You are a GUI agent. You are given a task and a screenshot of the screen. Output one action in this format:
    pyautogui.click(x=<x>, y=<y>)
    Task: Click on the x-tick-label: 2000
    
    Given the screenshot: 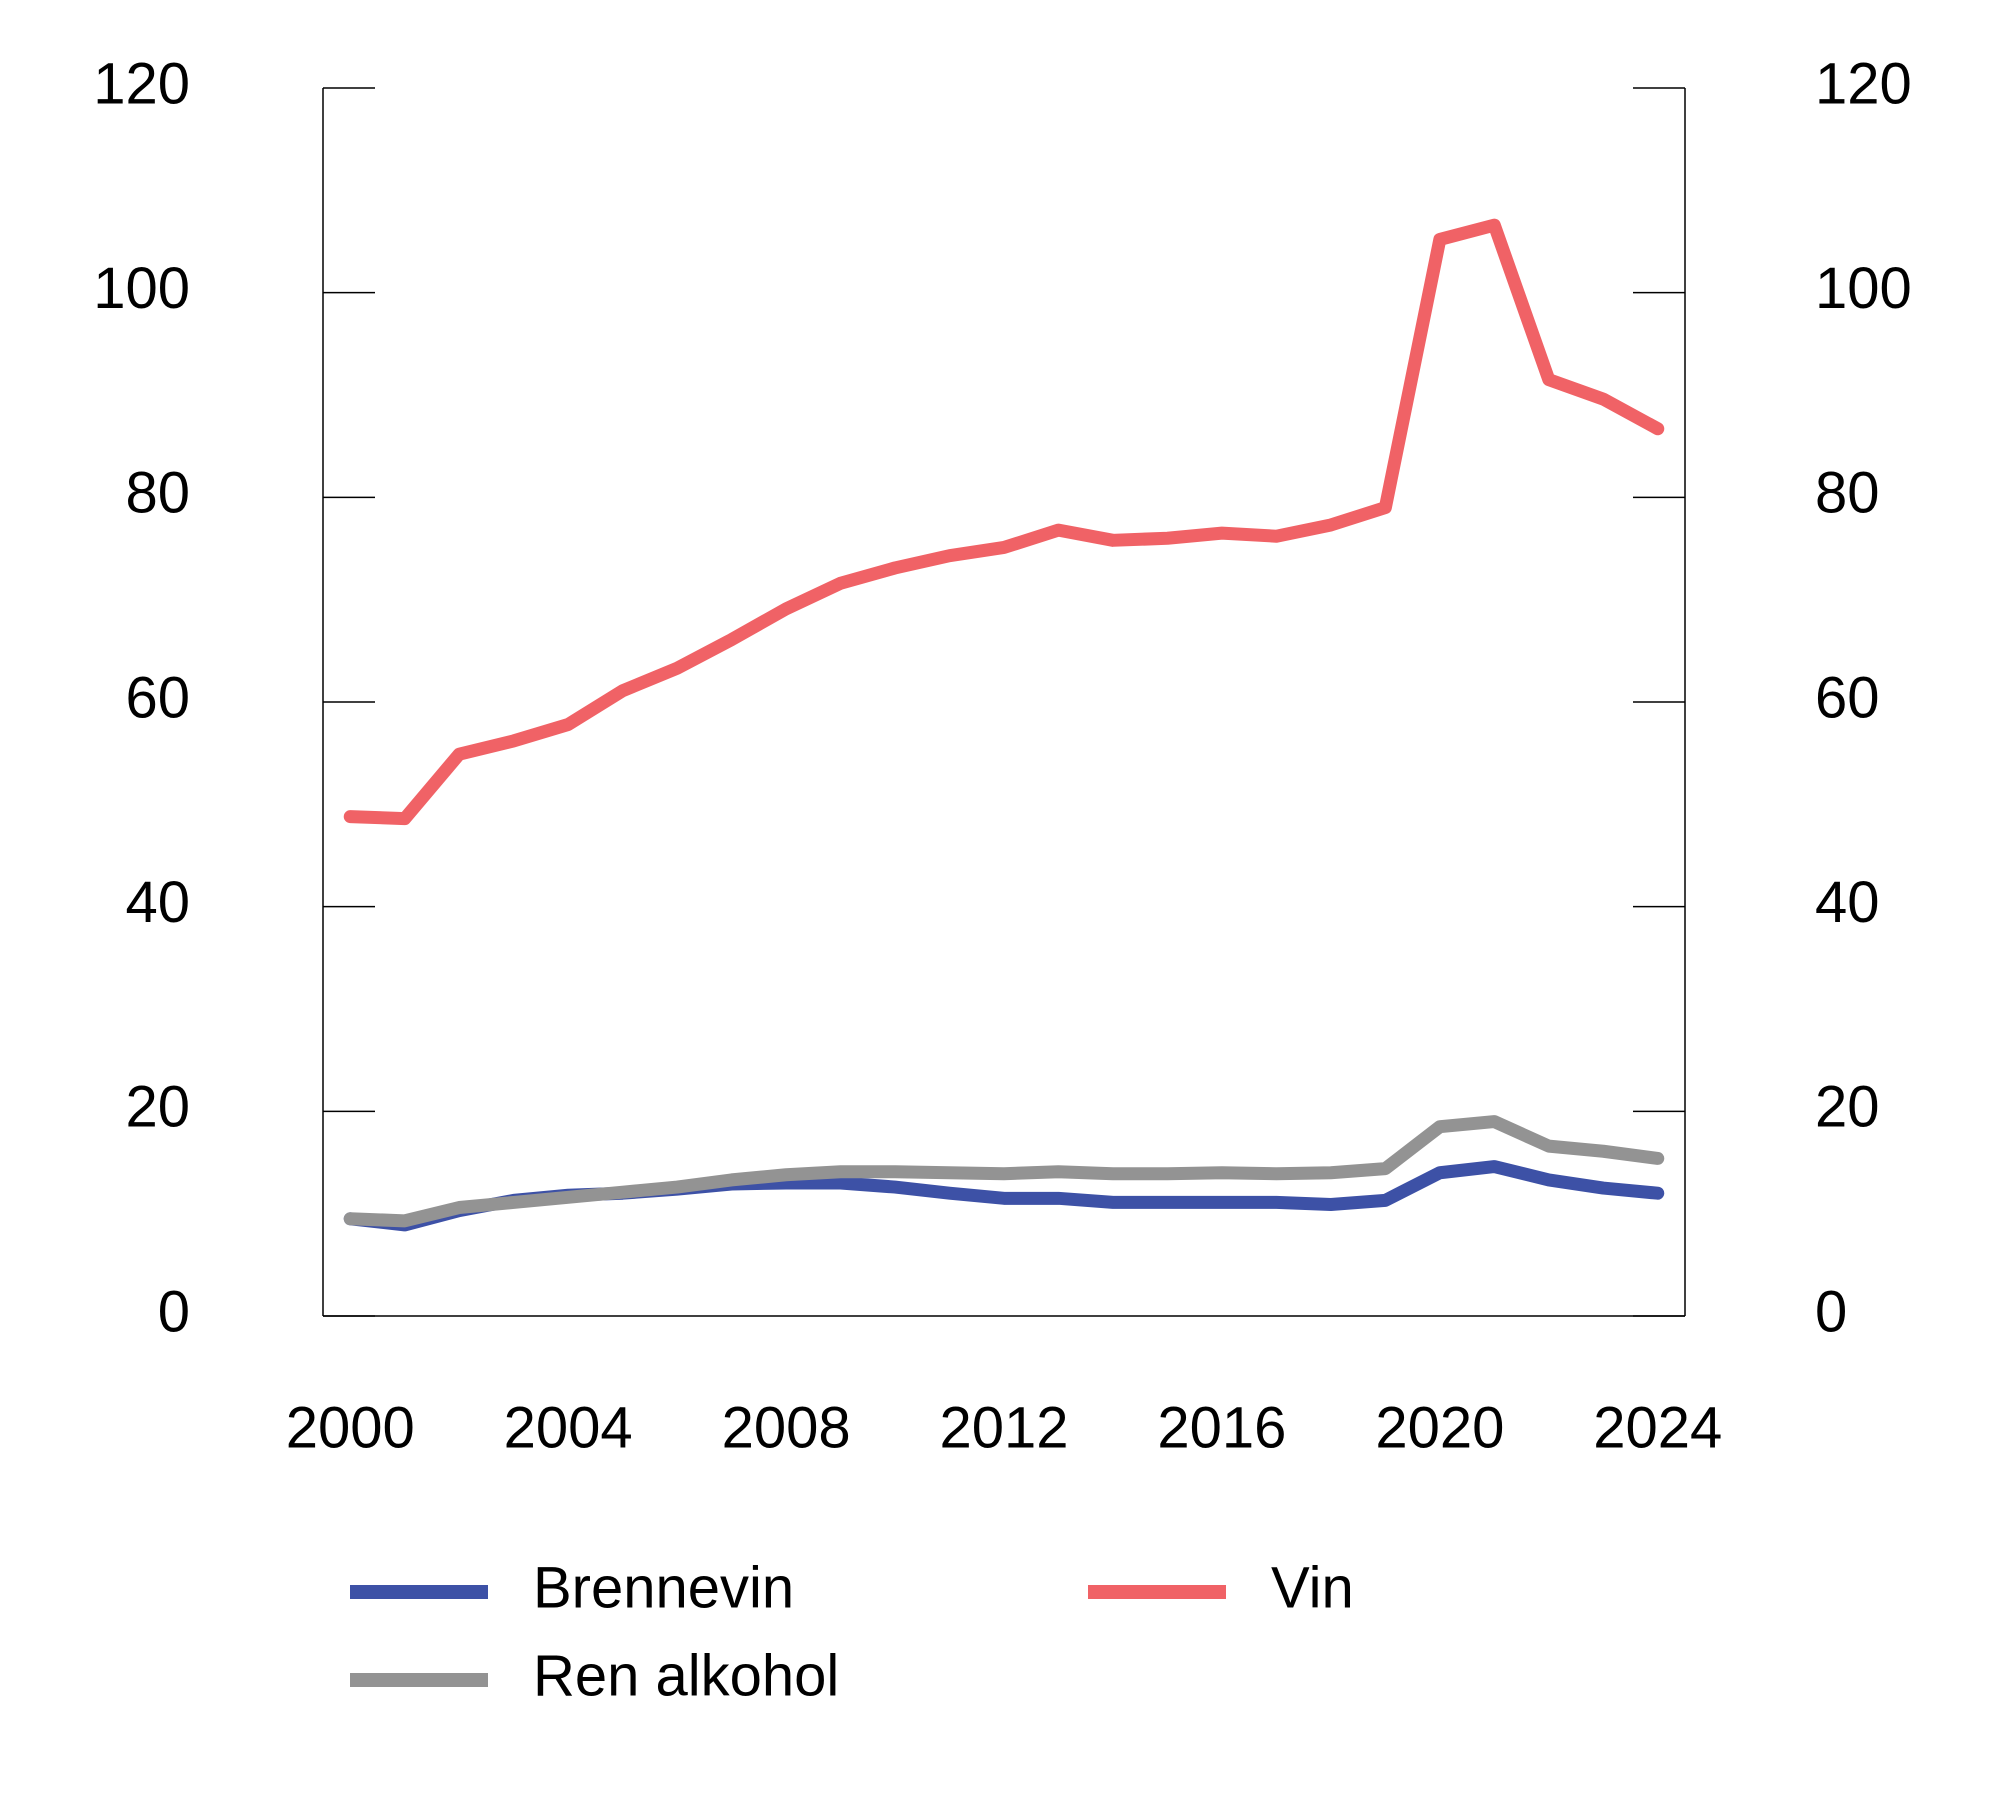 What is the action you would take?
    pyautogui.click(x=350, y=1427)
    